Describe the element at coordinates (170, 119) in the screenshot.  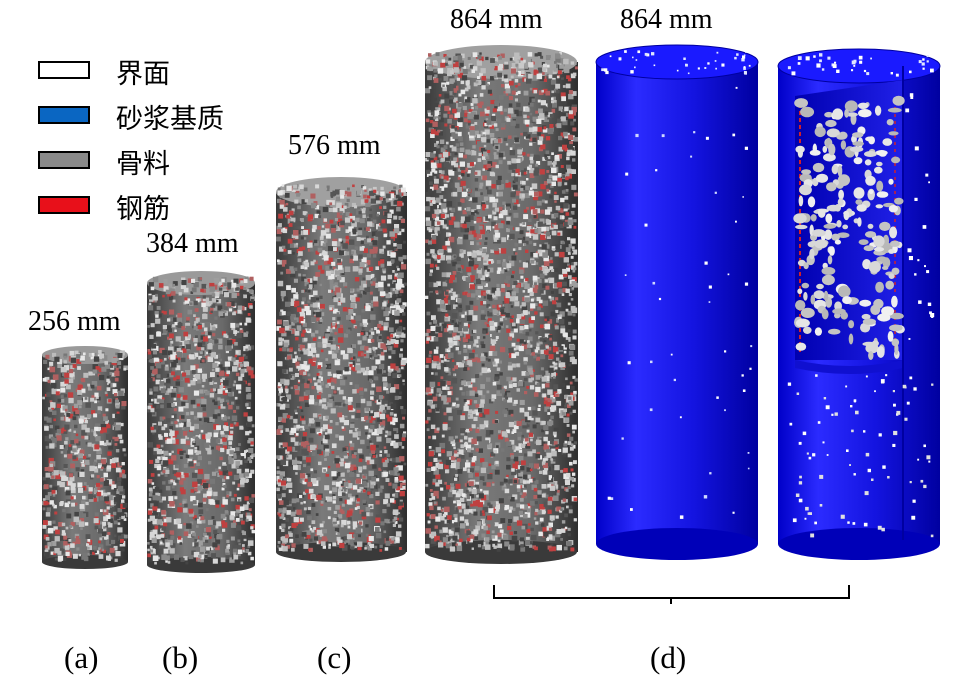
I see `legend-label-mortar-matrix: 砂浆基质` at that location.